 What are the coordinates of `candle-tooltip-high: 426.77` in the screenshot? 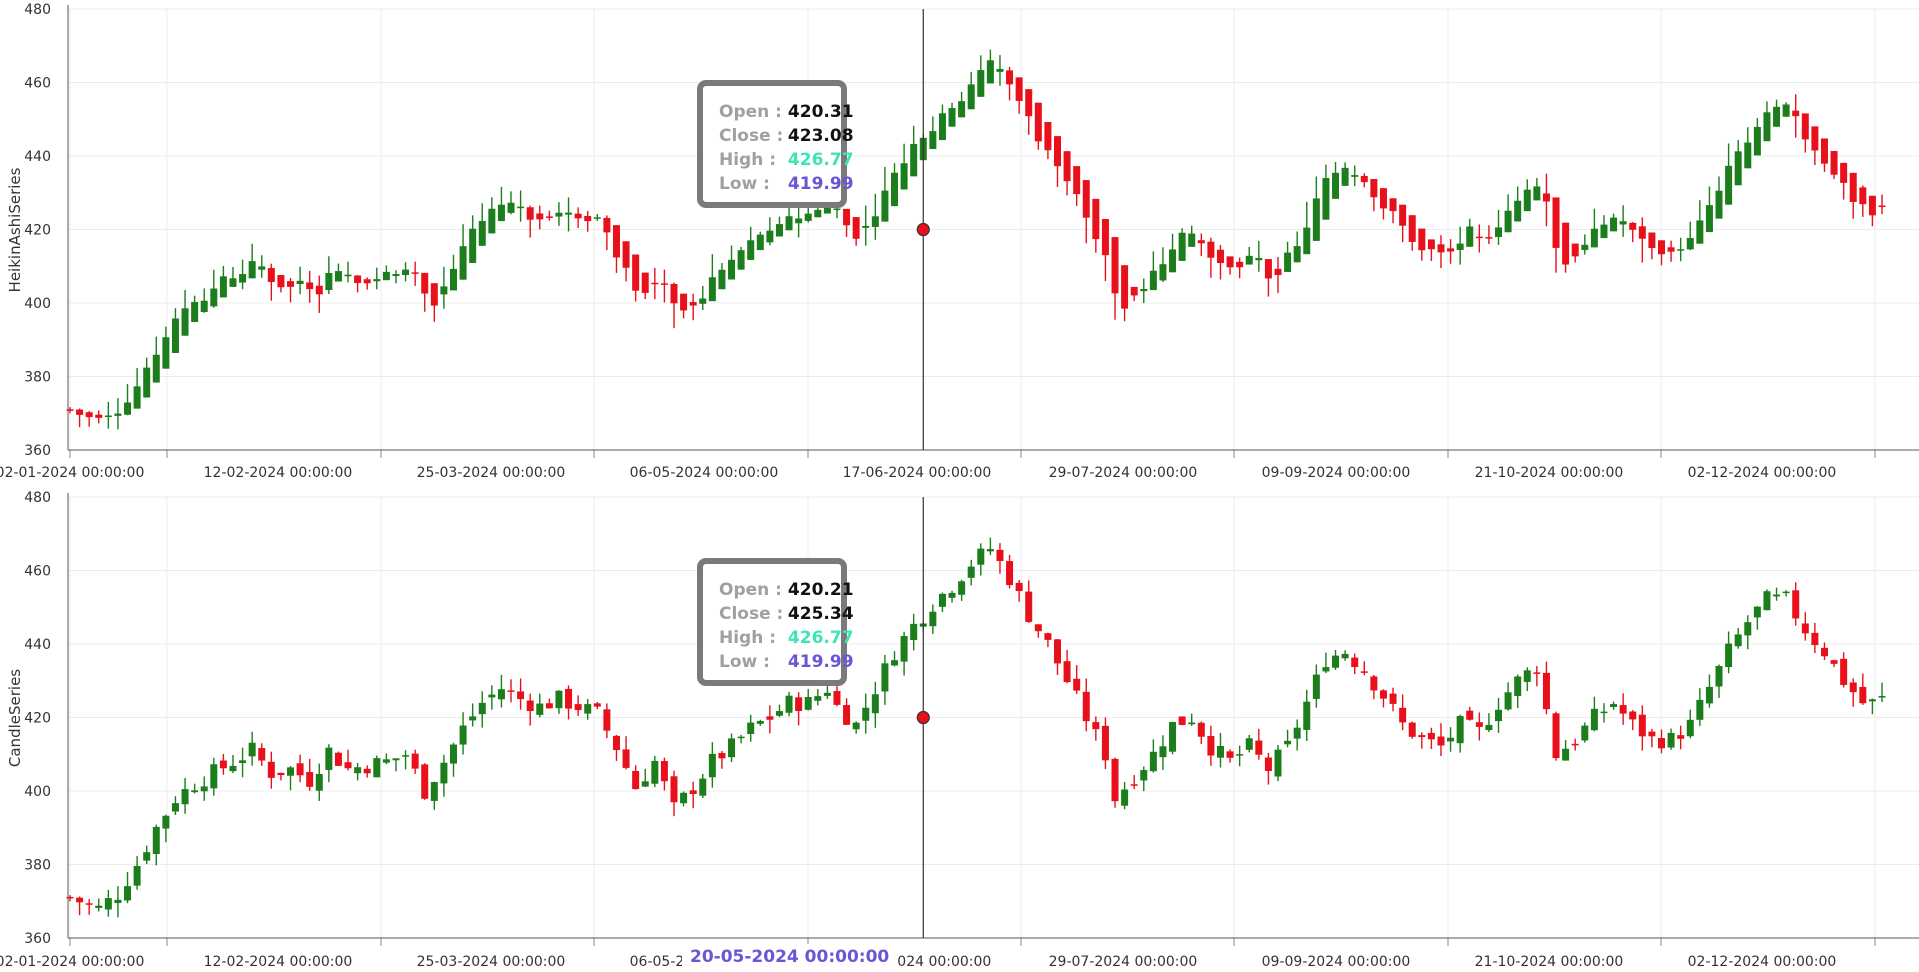 It's located at (820, 638).